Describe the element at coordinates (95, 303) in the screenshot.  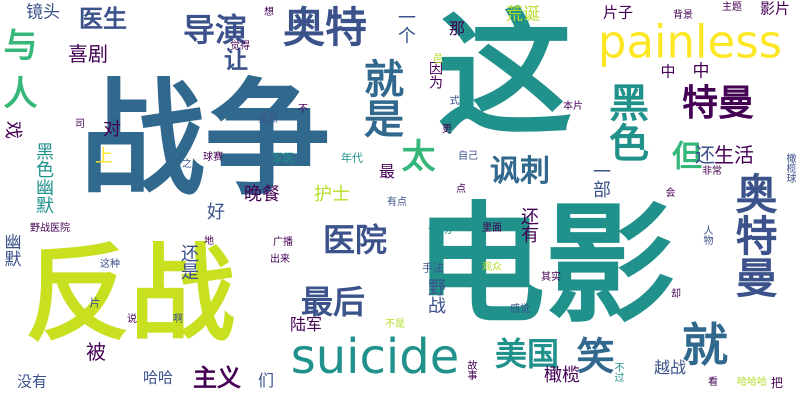
I see `word-shuo: 片` at that location.